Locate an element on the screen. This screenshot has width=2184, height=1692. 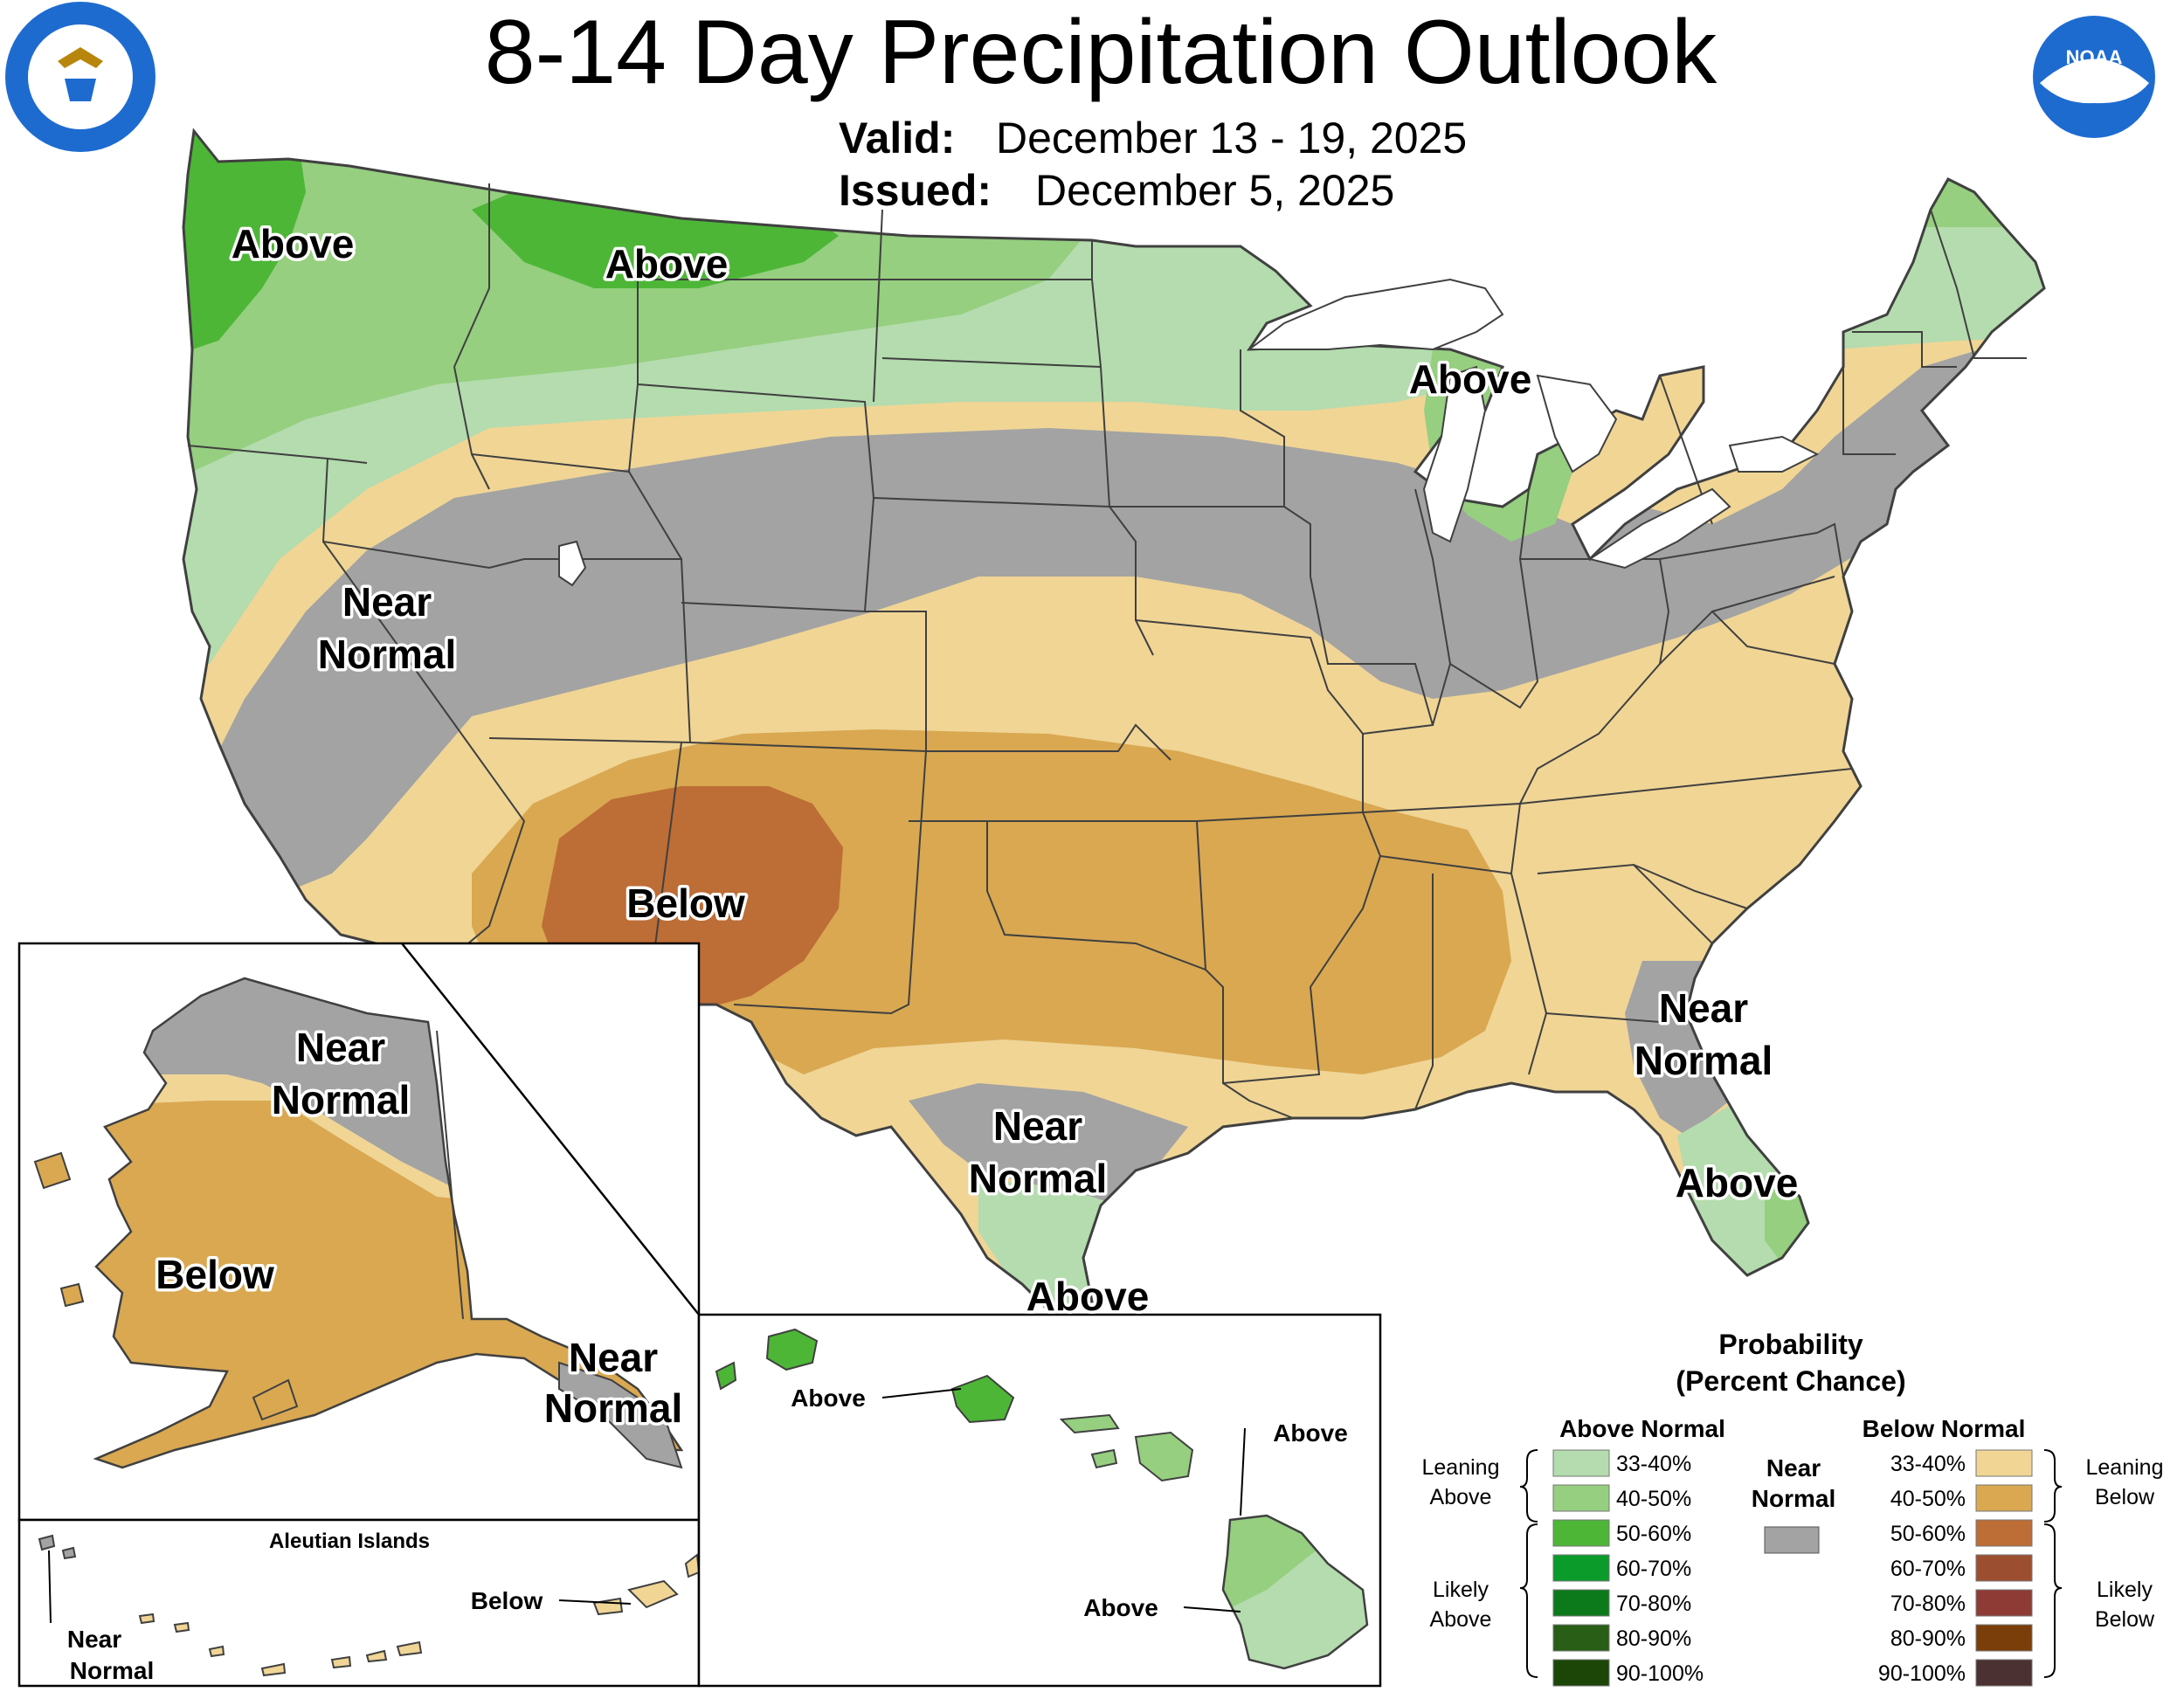
legend-likely-above-line2: Above is located at coordinates (1461, 1620).